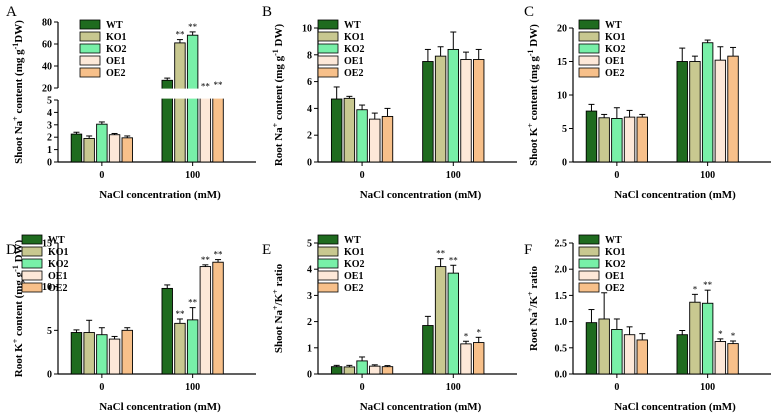 This screenshot has width=777, height=417. I want to click on y-tick-label: 1.0, so click(561, 322).